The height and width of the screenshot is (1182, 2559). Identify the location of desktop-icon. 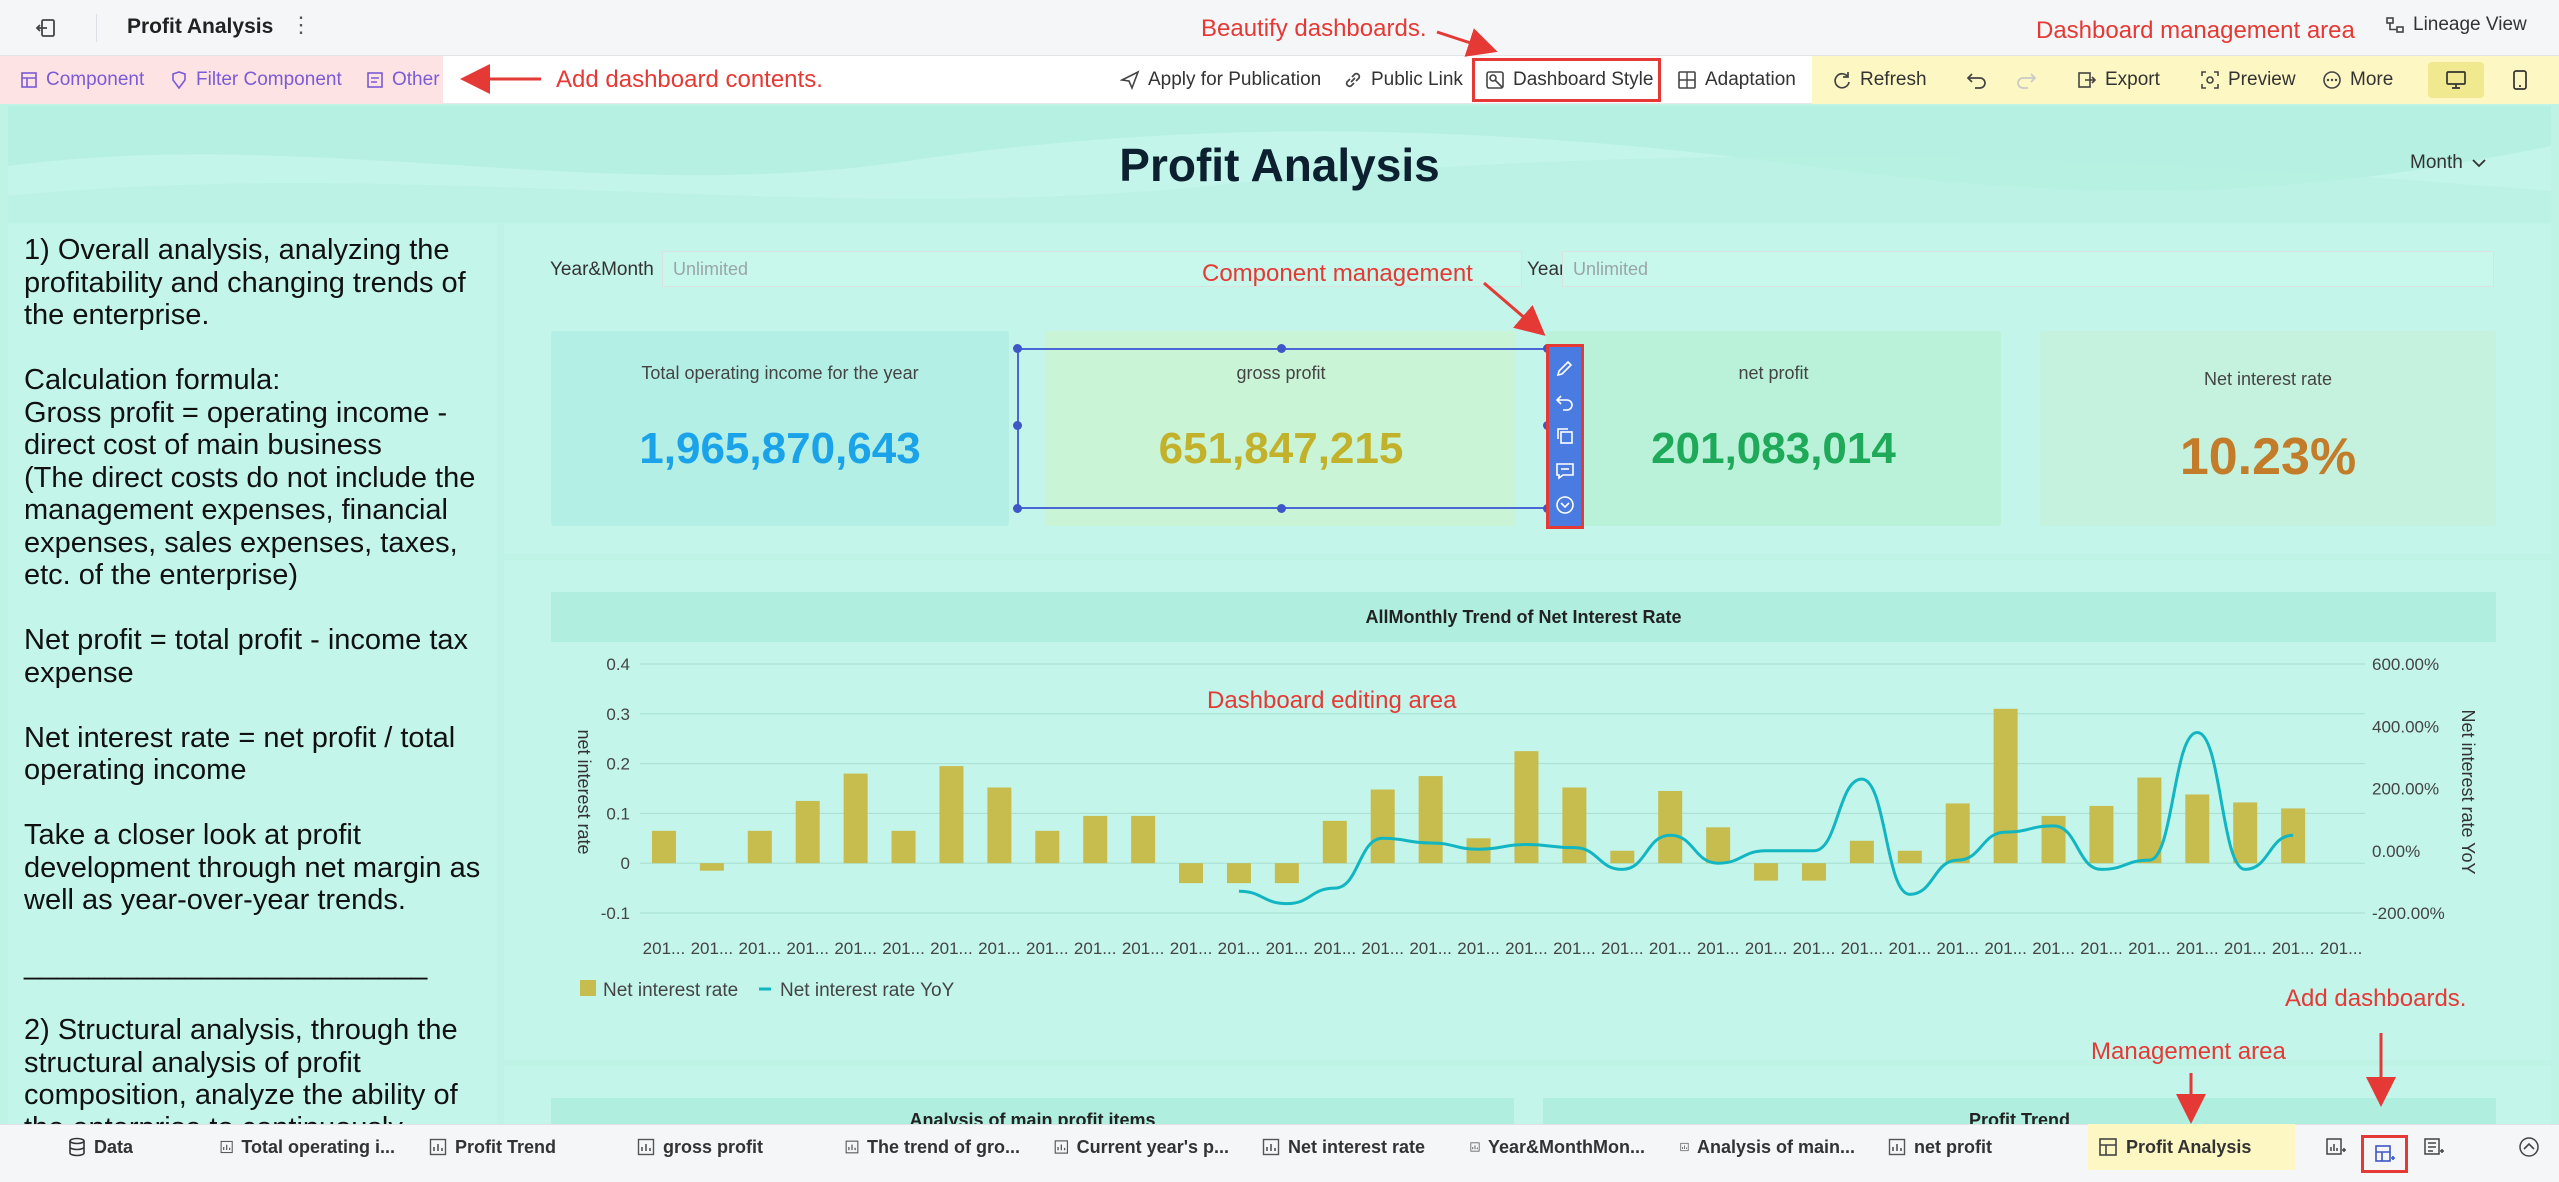
(2456, 80).